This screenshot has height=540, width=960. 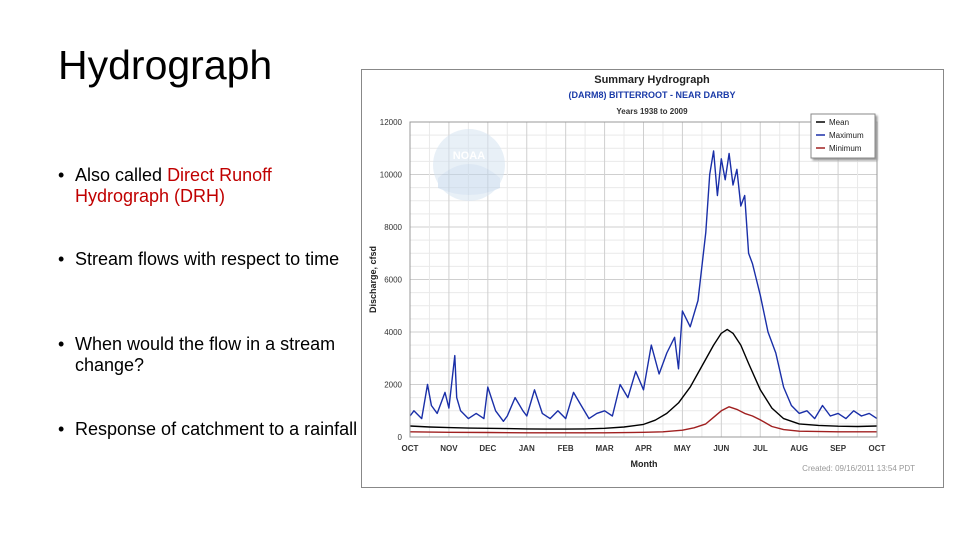 What do you see at coordinates (449, 448) in the screenshot?
I see `x-tick-label: NOV` at bounding box center [449, 448].